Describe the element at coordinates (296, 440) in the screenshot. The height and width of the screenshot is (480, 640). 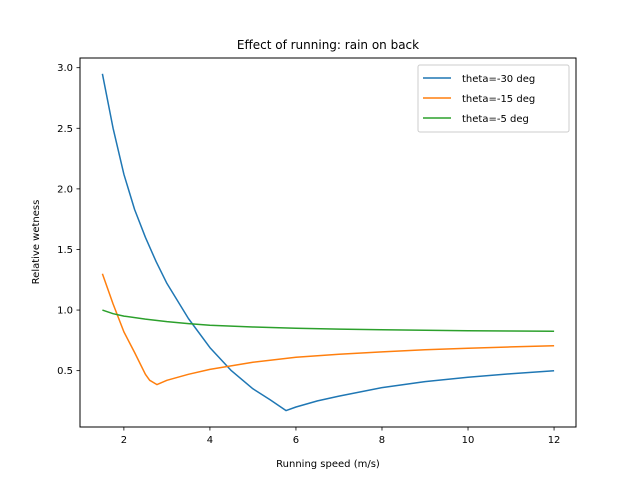
I see `x-tick-label: 6` at that location.